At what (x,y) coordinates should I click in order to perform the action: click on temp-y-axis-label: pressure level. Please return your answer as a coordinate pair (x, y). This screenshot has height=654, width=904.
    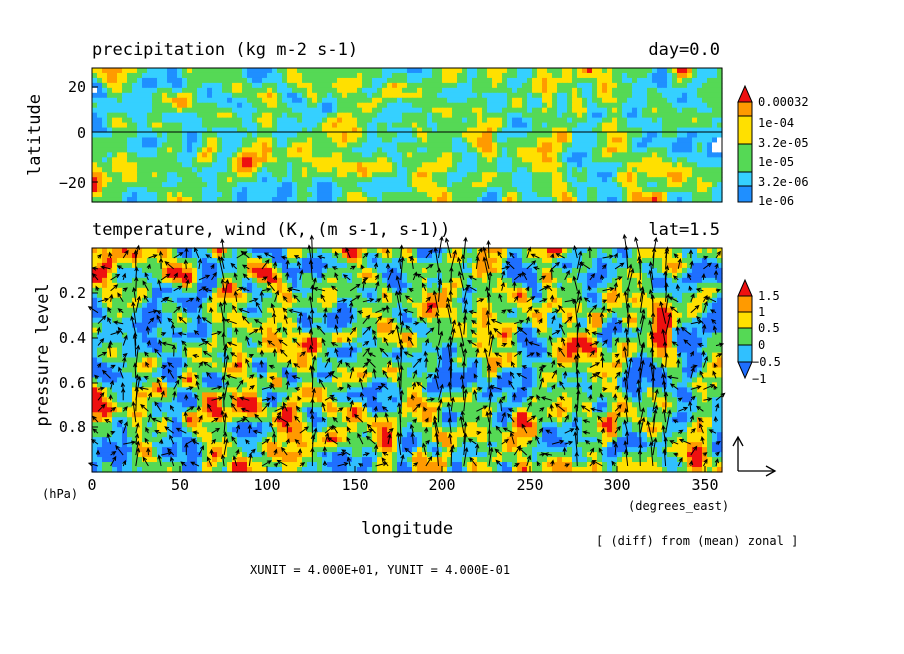
    Looking at the image, I should click on (43, 354).